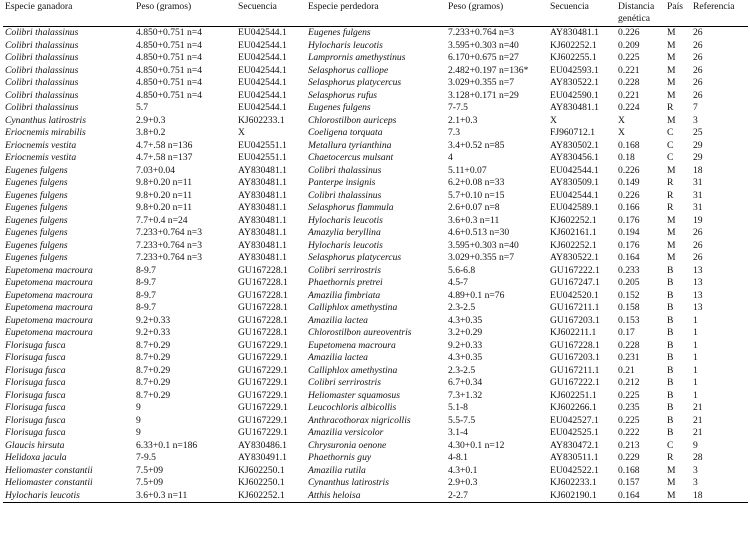  What do you see at coordinates (678, 13) in the screenshot?
I see `header-cell-country: País` at bounding box center [678, 13].